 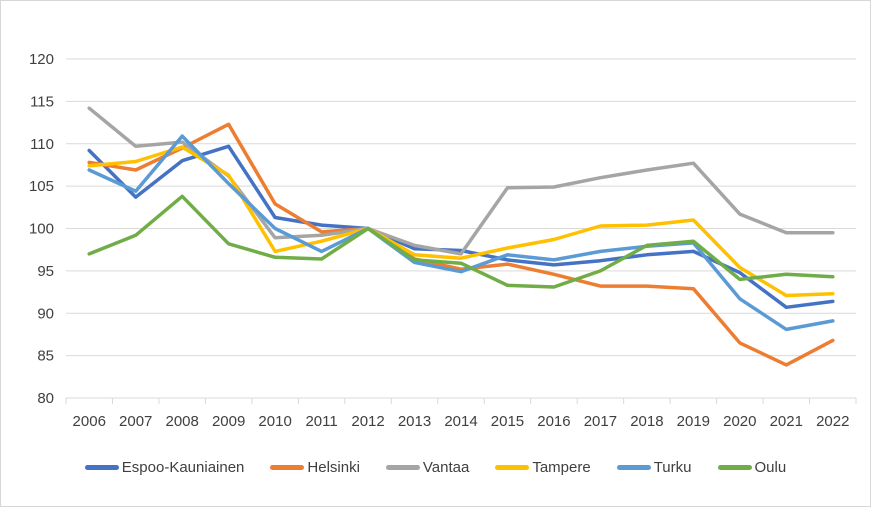 What do you see at coordinates (553, 421) in the screenshot?
I see `x-axis-label: 2016` at bounding box center [553, 421].